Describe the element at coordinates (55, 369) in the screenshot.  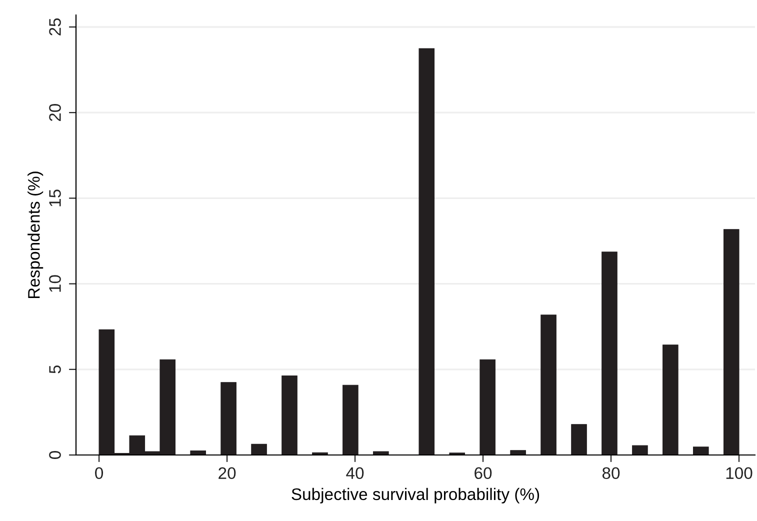
I see `y-tick-label: 5` at that location.